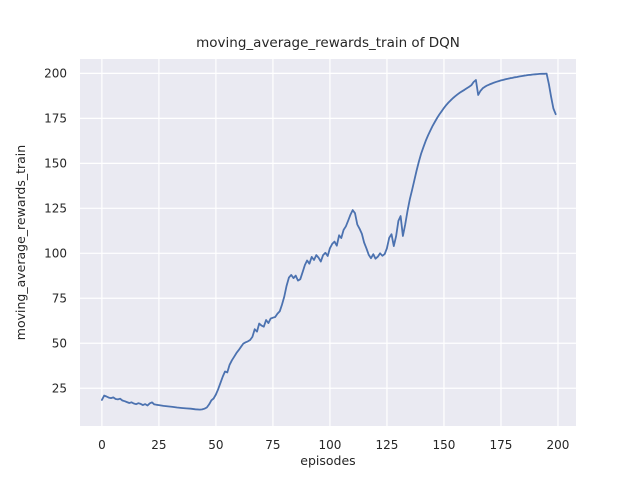 This screenshot has height=480, width=640. I want to click on y-tick-label: 150, so click(55, 164).